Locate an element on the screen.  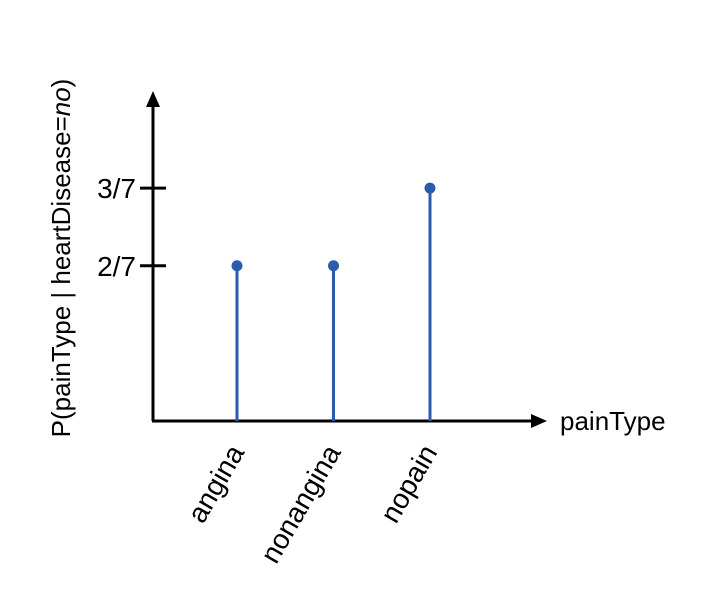
x-tick-label-nopain: nopain is located at coordinates (408, 484).